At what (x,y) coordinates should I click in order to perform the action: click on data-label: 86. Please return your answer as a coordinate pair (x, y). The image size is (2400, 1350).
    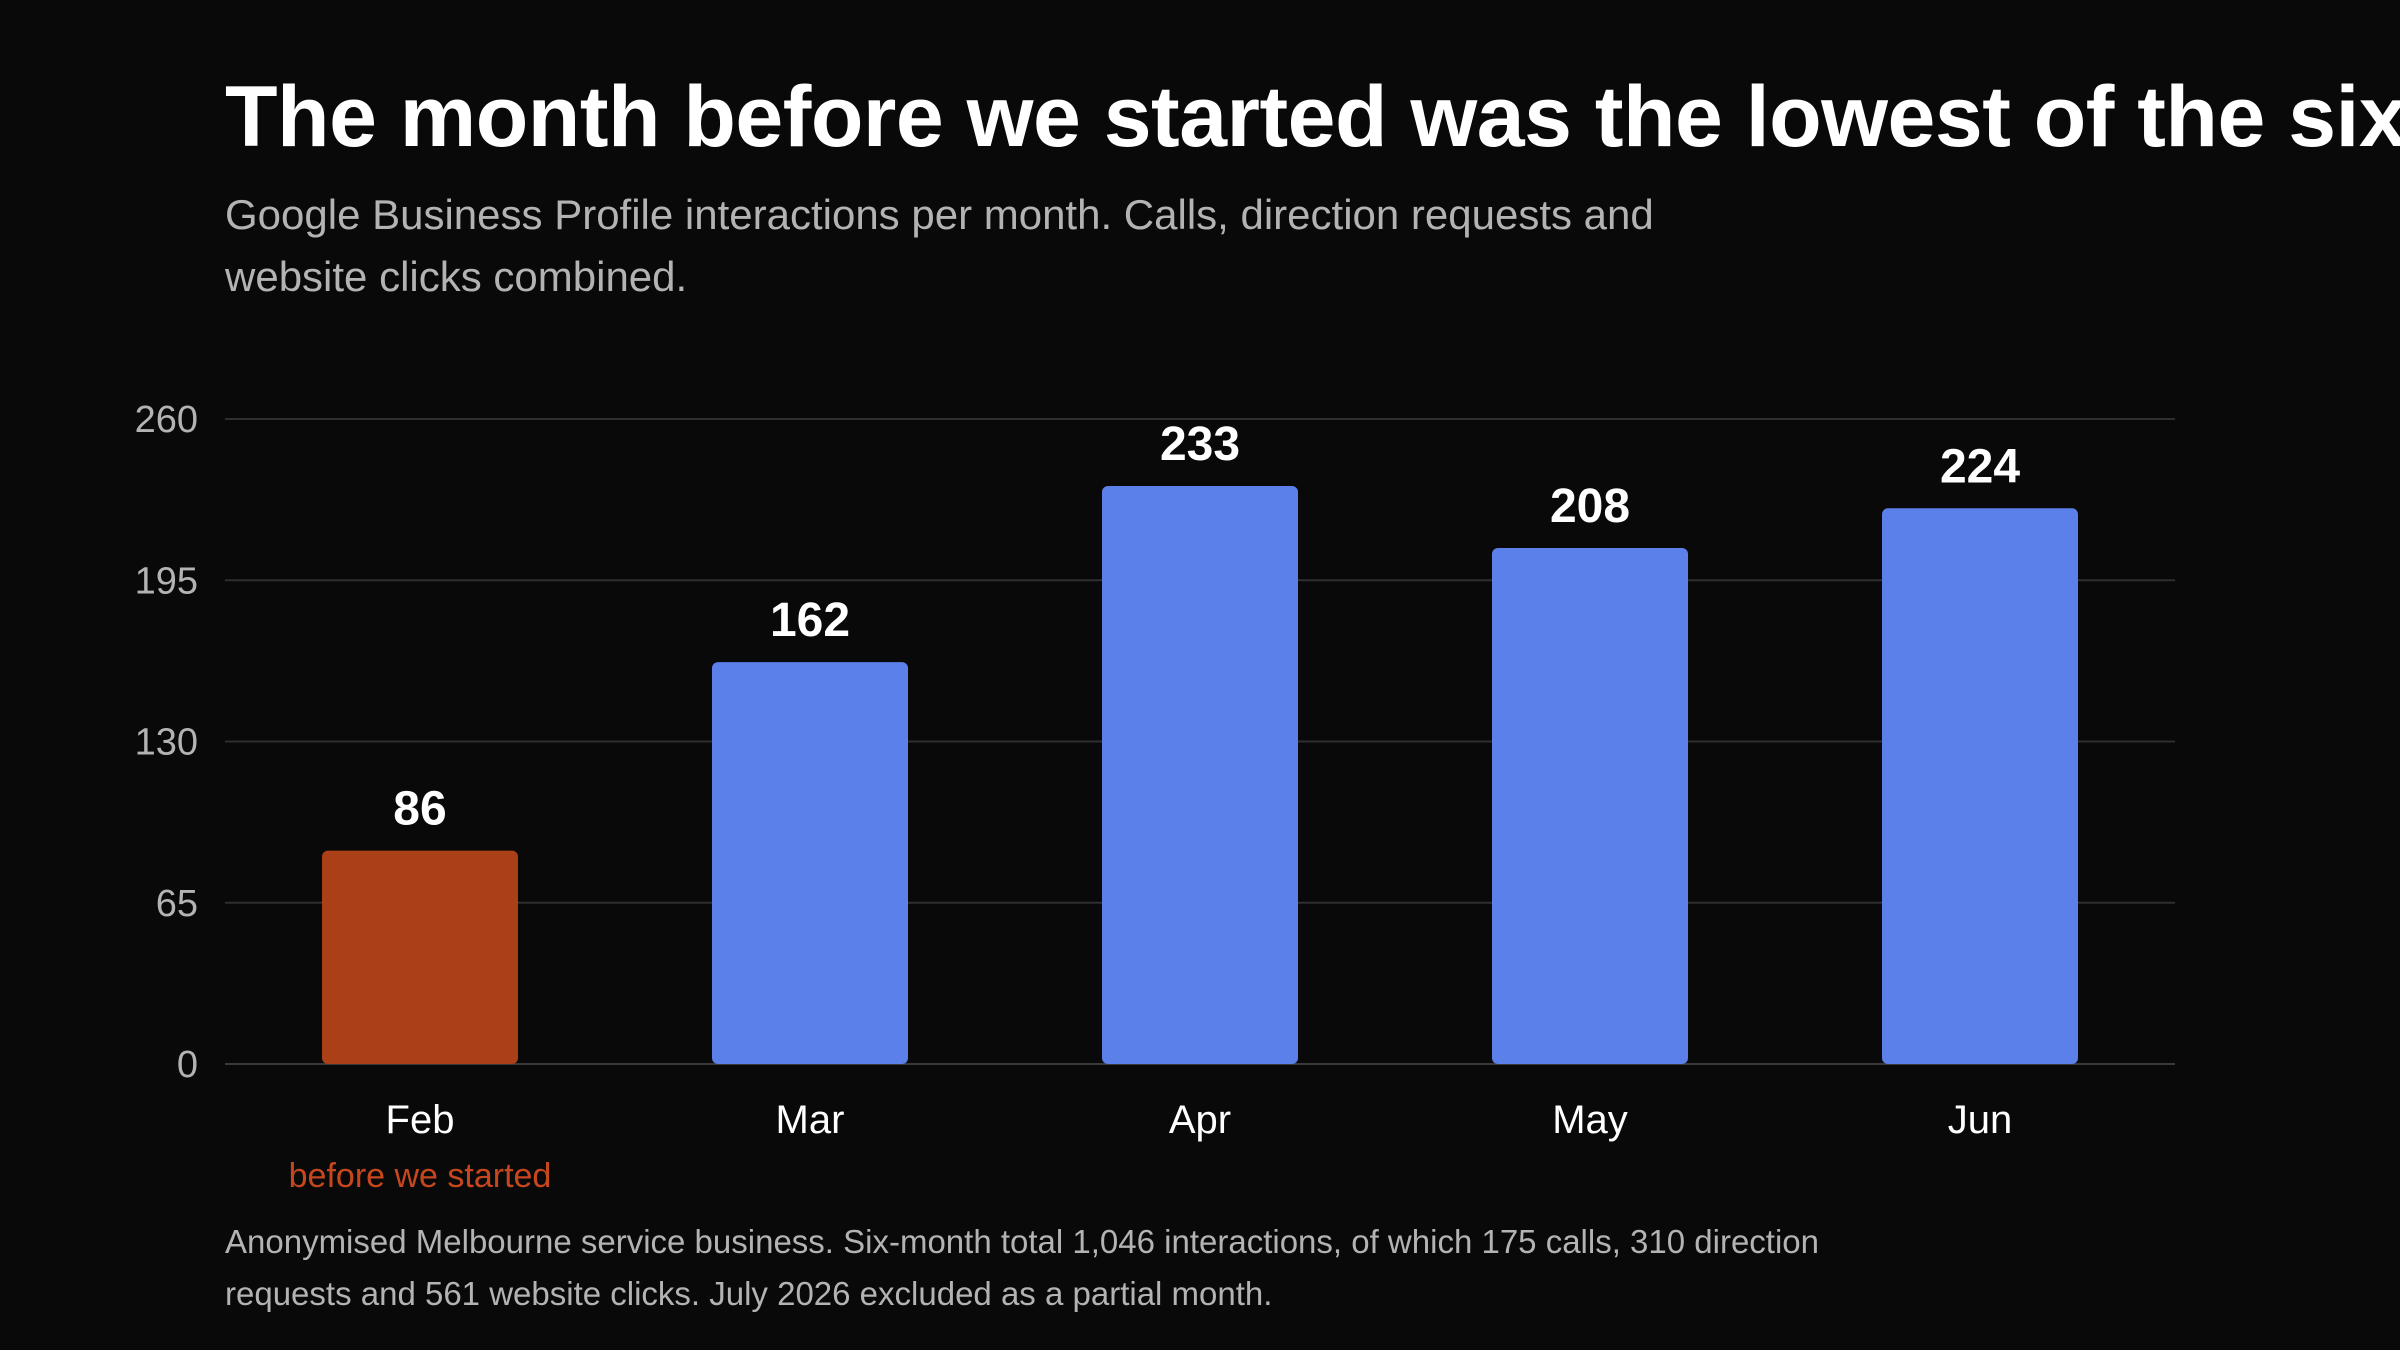
    Looking at the image, I should click on (419, 809).